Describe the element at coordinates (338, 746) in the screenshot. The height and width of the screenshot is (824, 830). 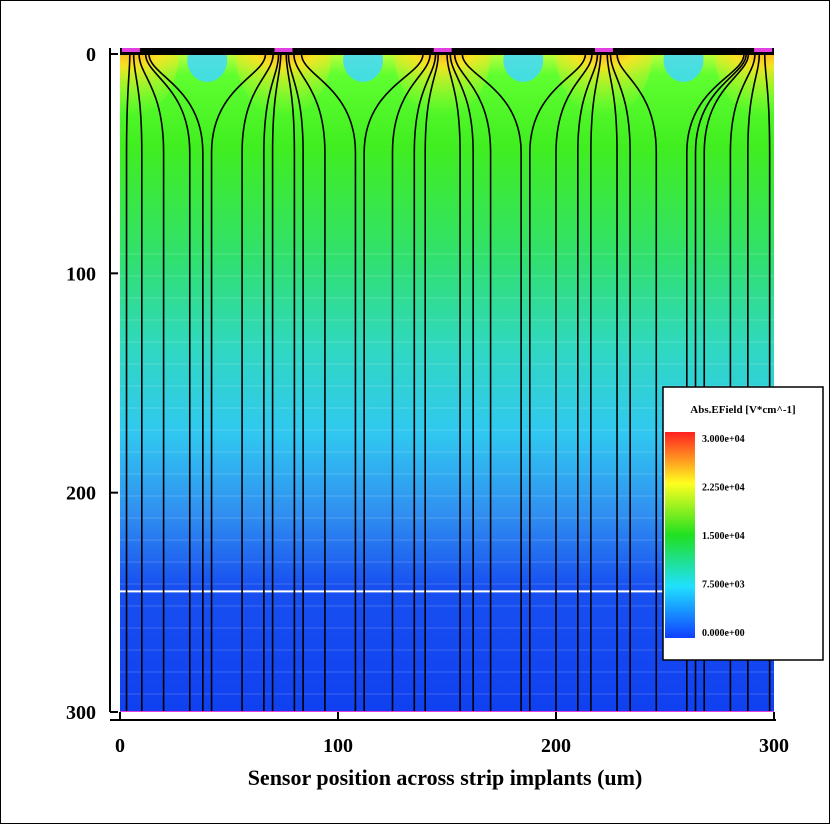
I see `x-tick-label-1: 100` at that location.